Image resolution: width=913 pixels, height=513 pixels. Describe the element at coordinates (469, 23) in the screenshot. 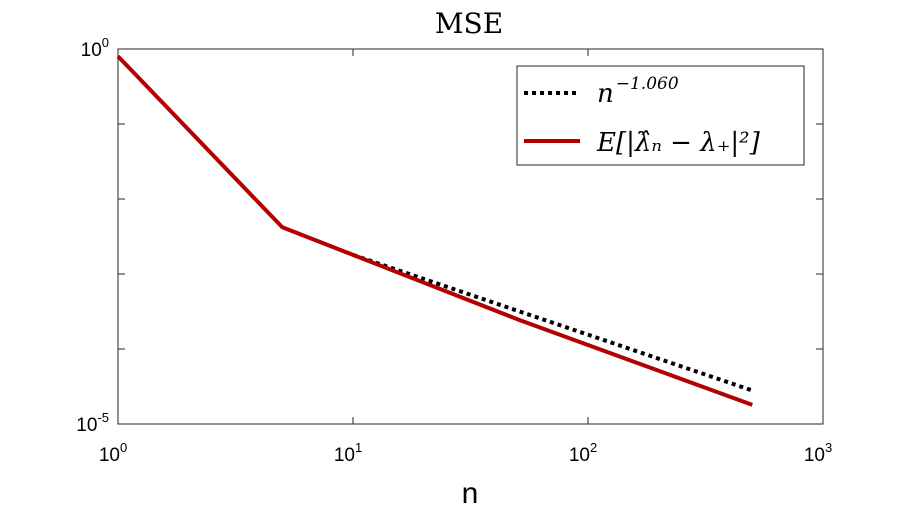

I see `chart-title: MSE` at that location.